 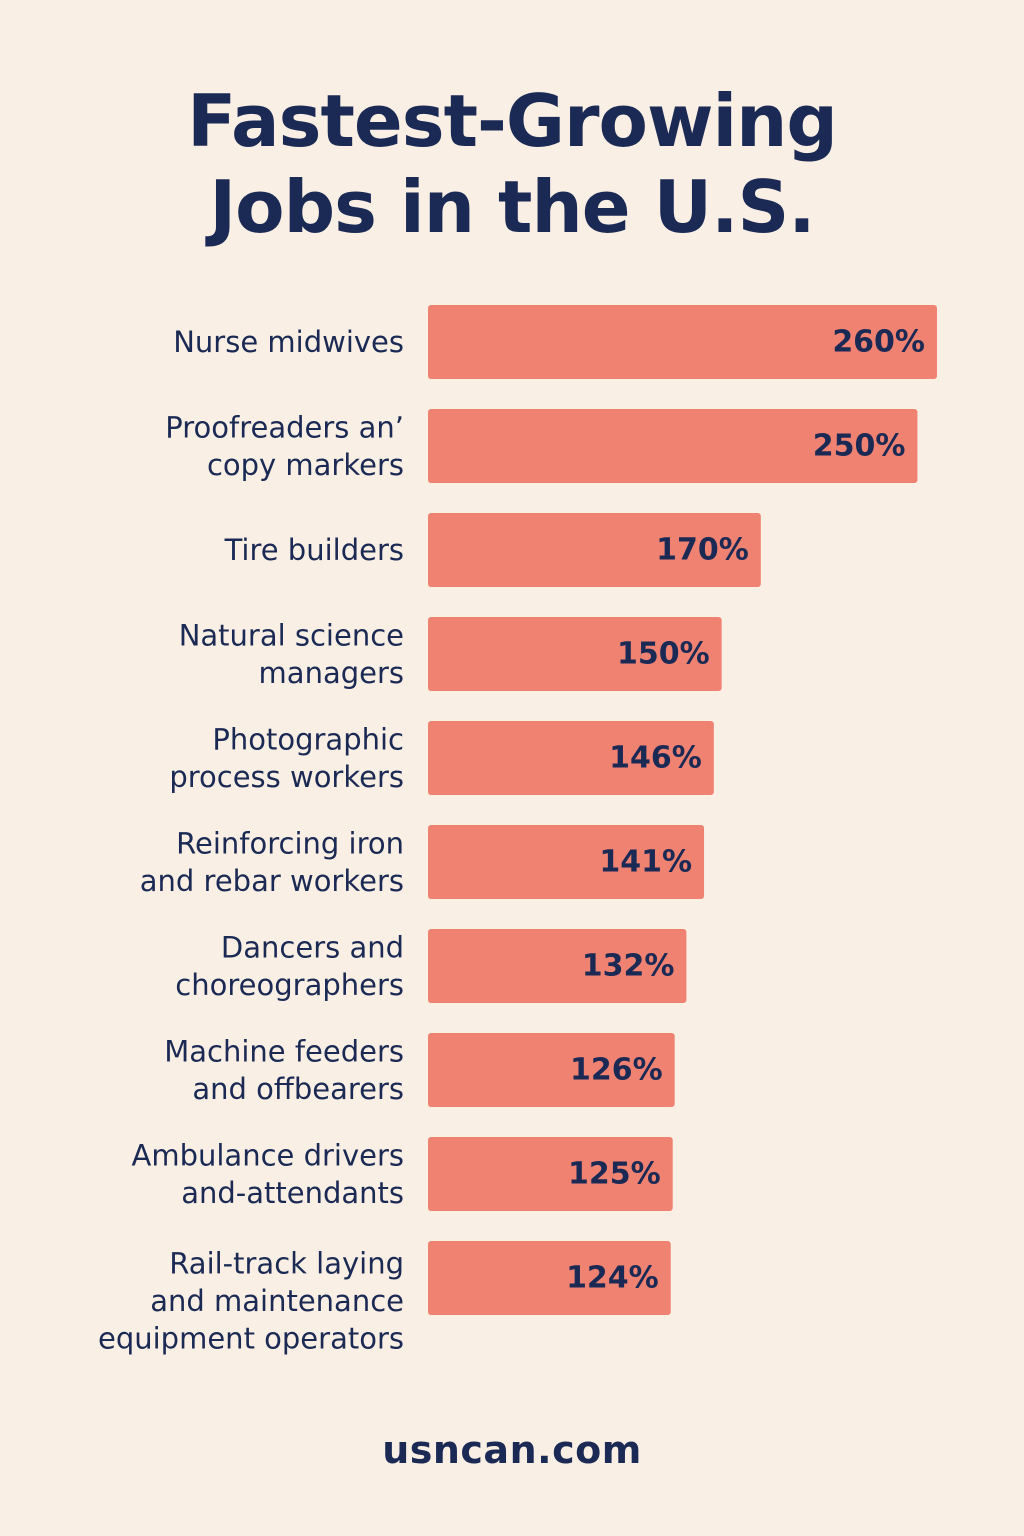 What do you see at coordinates (286, 1263) in the screenshot?
I see `category-label-10-line-1: Rail-track laying` at bounding box center [286, 1263].